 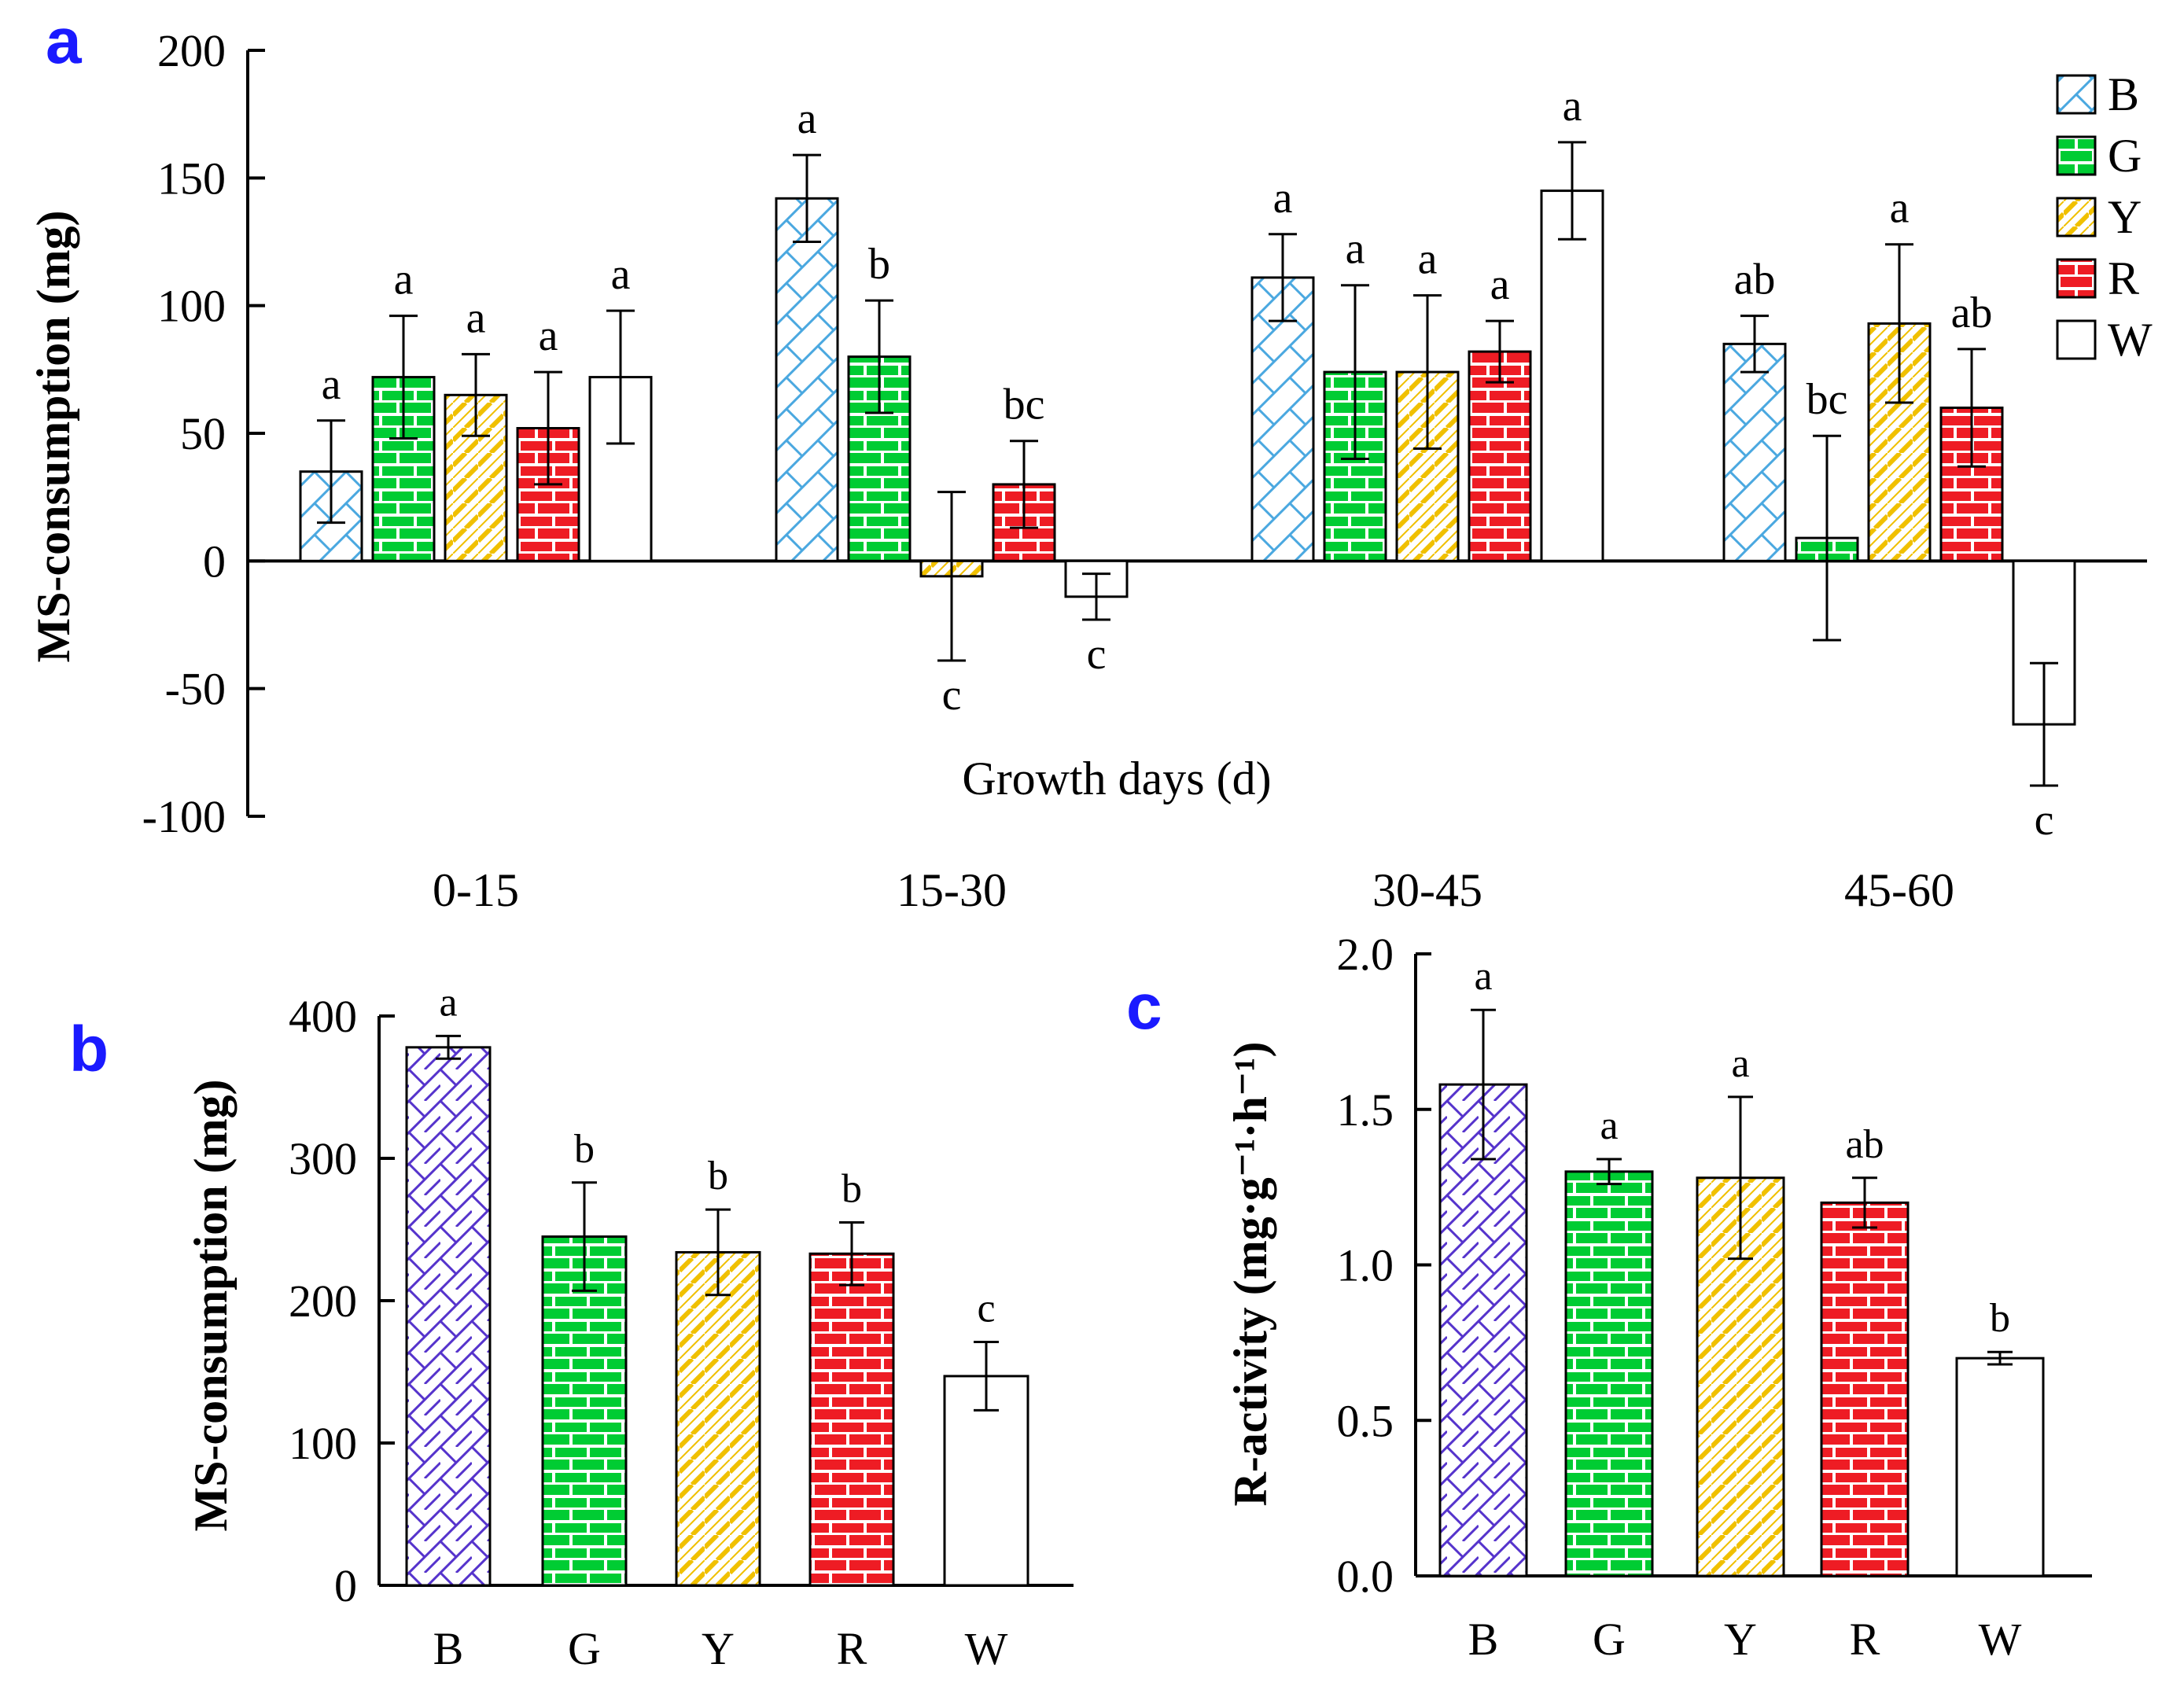 I want to click on x-tick-label: 0-15, so click(x=476, y=890).